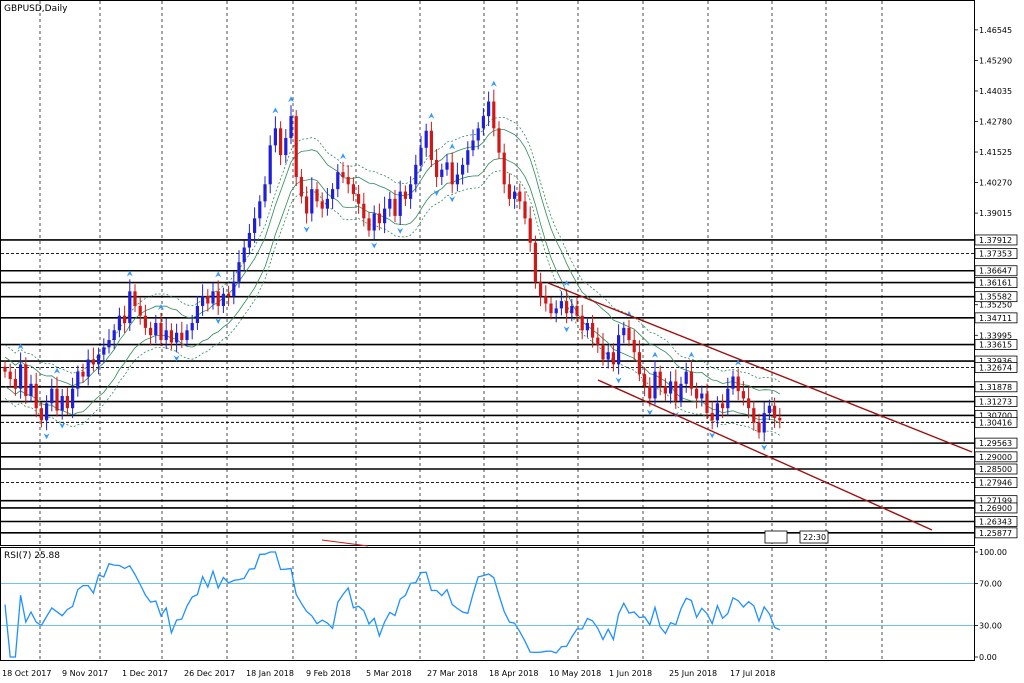 This screenshot has width=1024, height=683. I want to click on rsi-line, so click(392, 604).